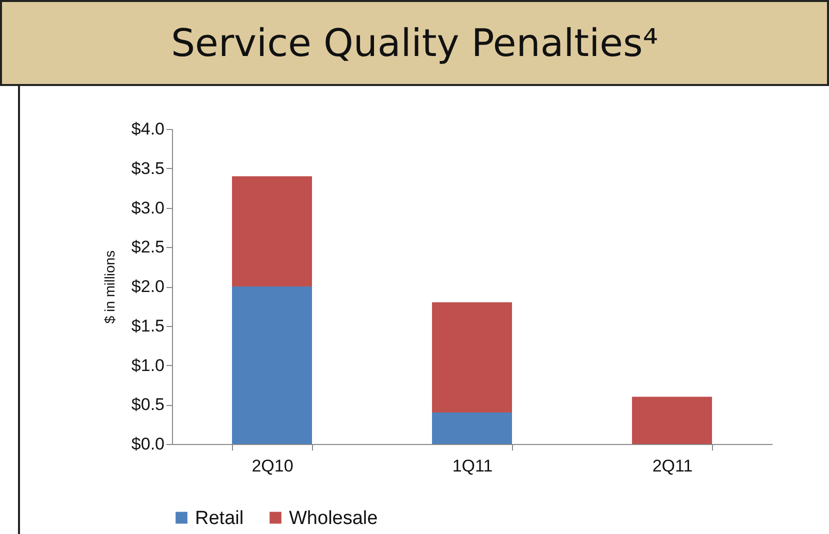 Image resolution: width=829 pixels, height=534 pixels. I want to click on y-tick-label: $0.0, so click(147, 444).